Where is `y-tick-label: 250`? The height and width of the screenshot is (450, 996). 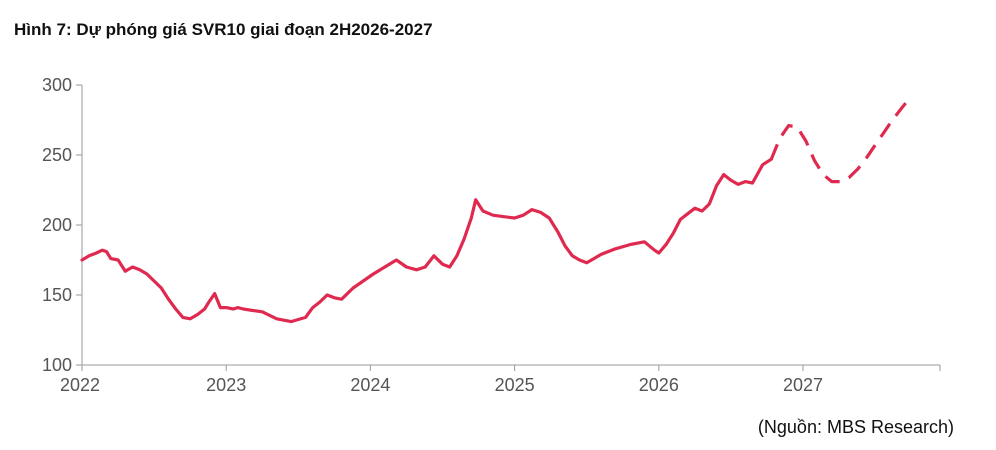
y-tick-label: 250 is located at coordinates (57, 155).